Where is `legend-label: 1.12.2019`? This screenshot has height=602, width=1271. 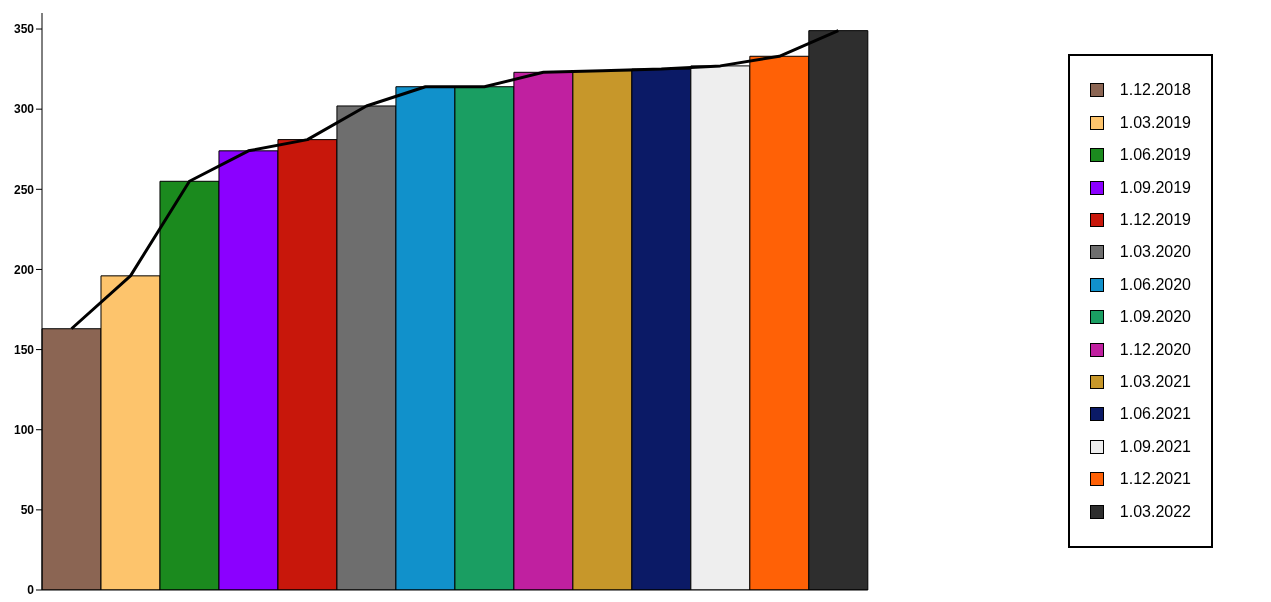
legend-label: 1.12.2019 is located at coordinates (1155, 220).